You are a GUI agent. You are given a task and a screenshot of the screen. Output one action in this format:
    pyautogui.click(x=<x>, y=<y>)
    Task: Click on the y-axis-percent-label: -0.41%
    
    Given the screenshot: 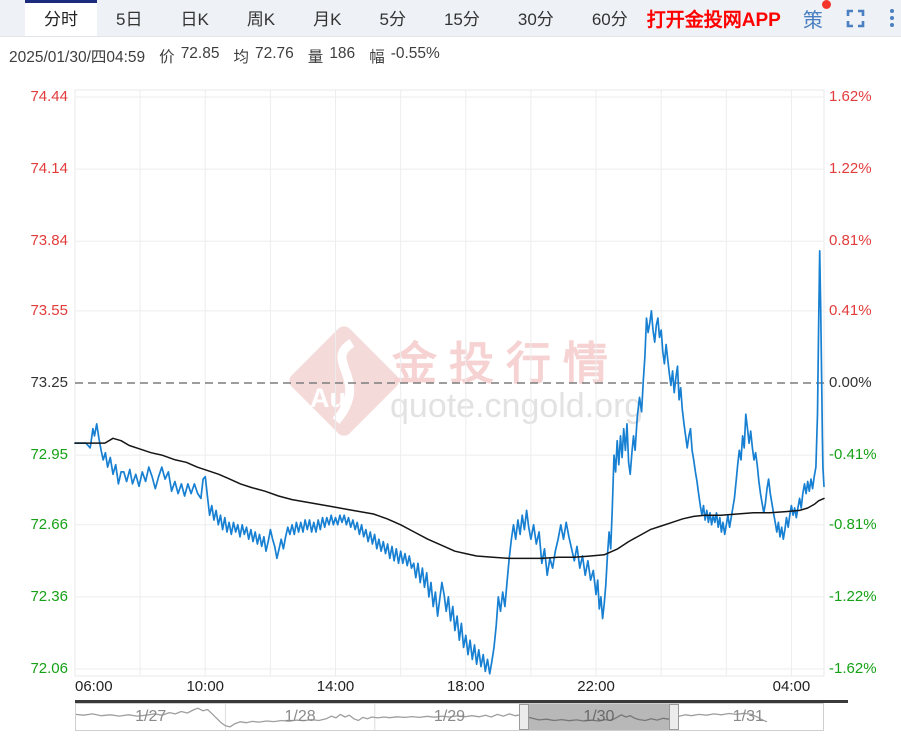 What is the action you would take?
    pyautogui.click(x=853, y=455)
    